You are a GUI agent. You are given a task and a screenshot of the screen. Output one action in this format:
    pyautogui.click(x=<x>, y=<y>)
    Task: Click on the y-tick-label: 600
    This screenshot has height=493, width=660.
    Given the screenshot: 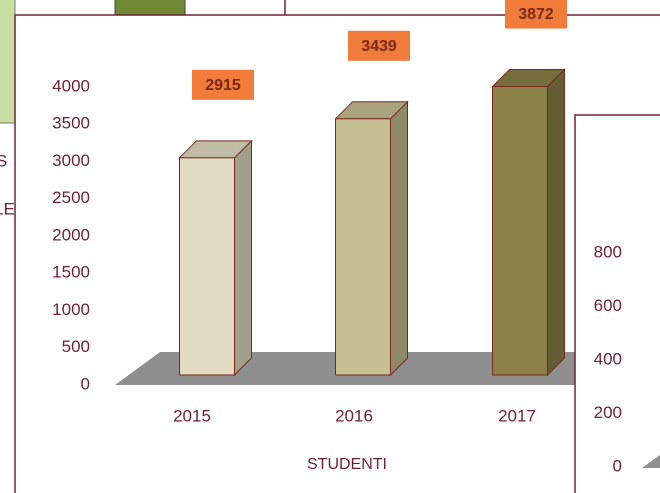 What is the action you would take?
    pyautogui.click(x=608, y=305)
    